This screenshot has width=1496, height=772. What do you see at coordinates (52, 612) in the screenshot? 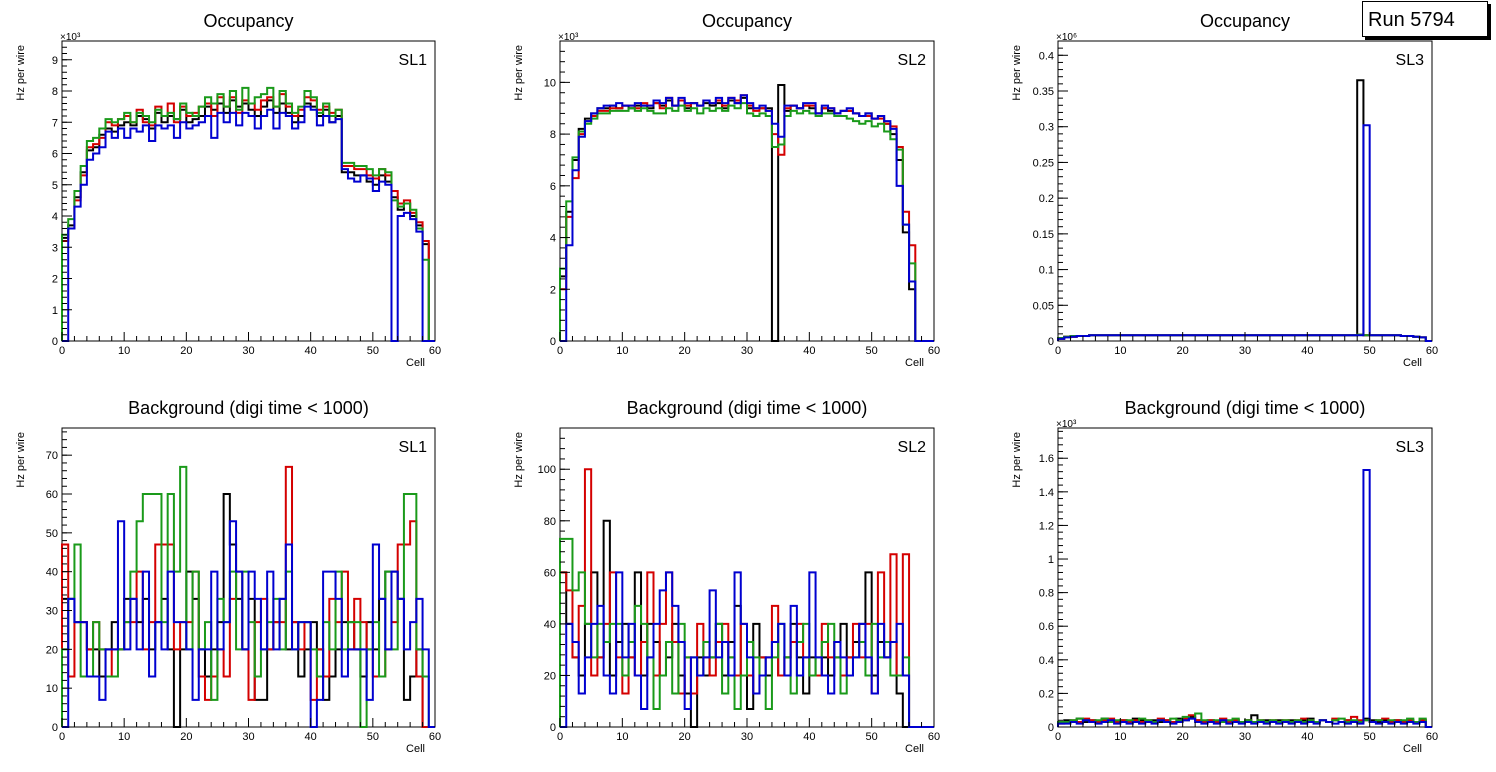
I see `y-tick-label: 30` at bounding box center [52, 612].